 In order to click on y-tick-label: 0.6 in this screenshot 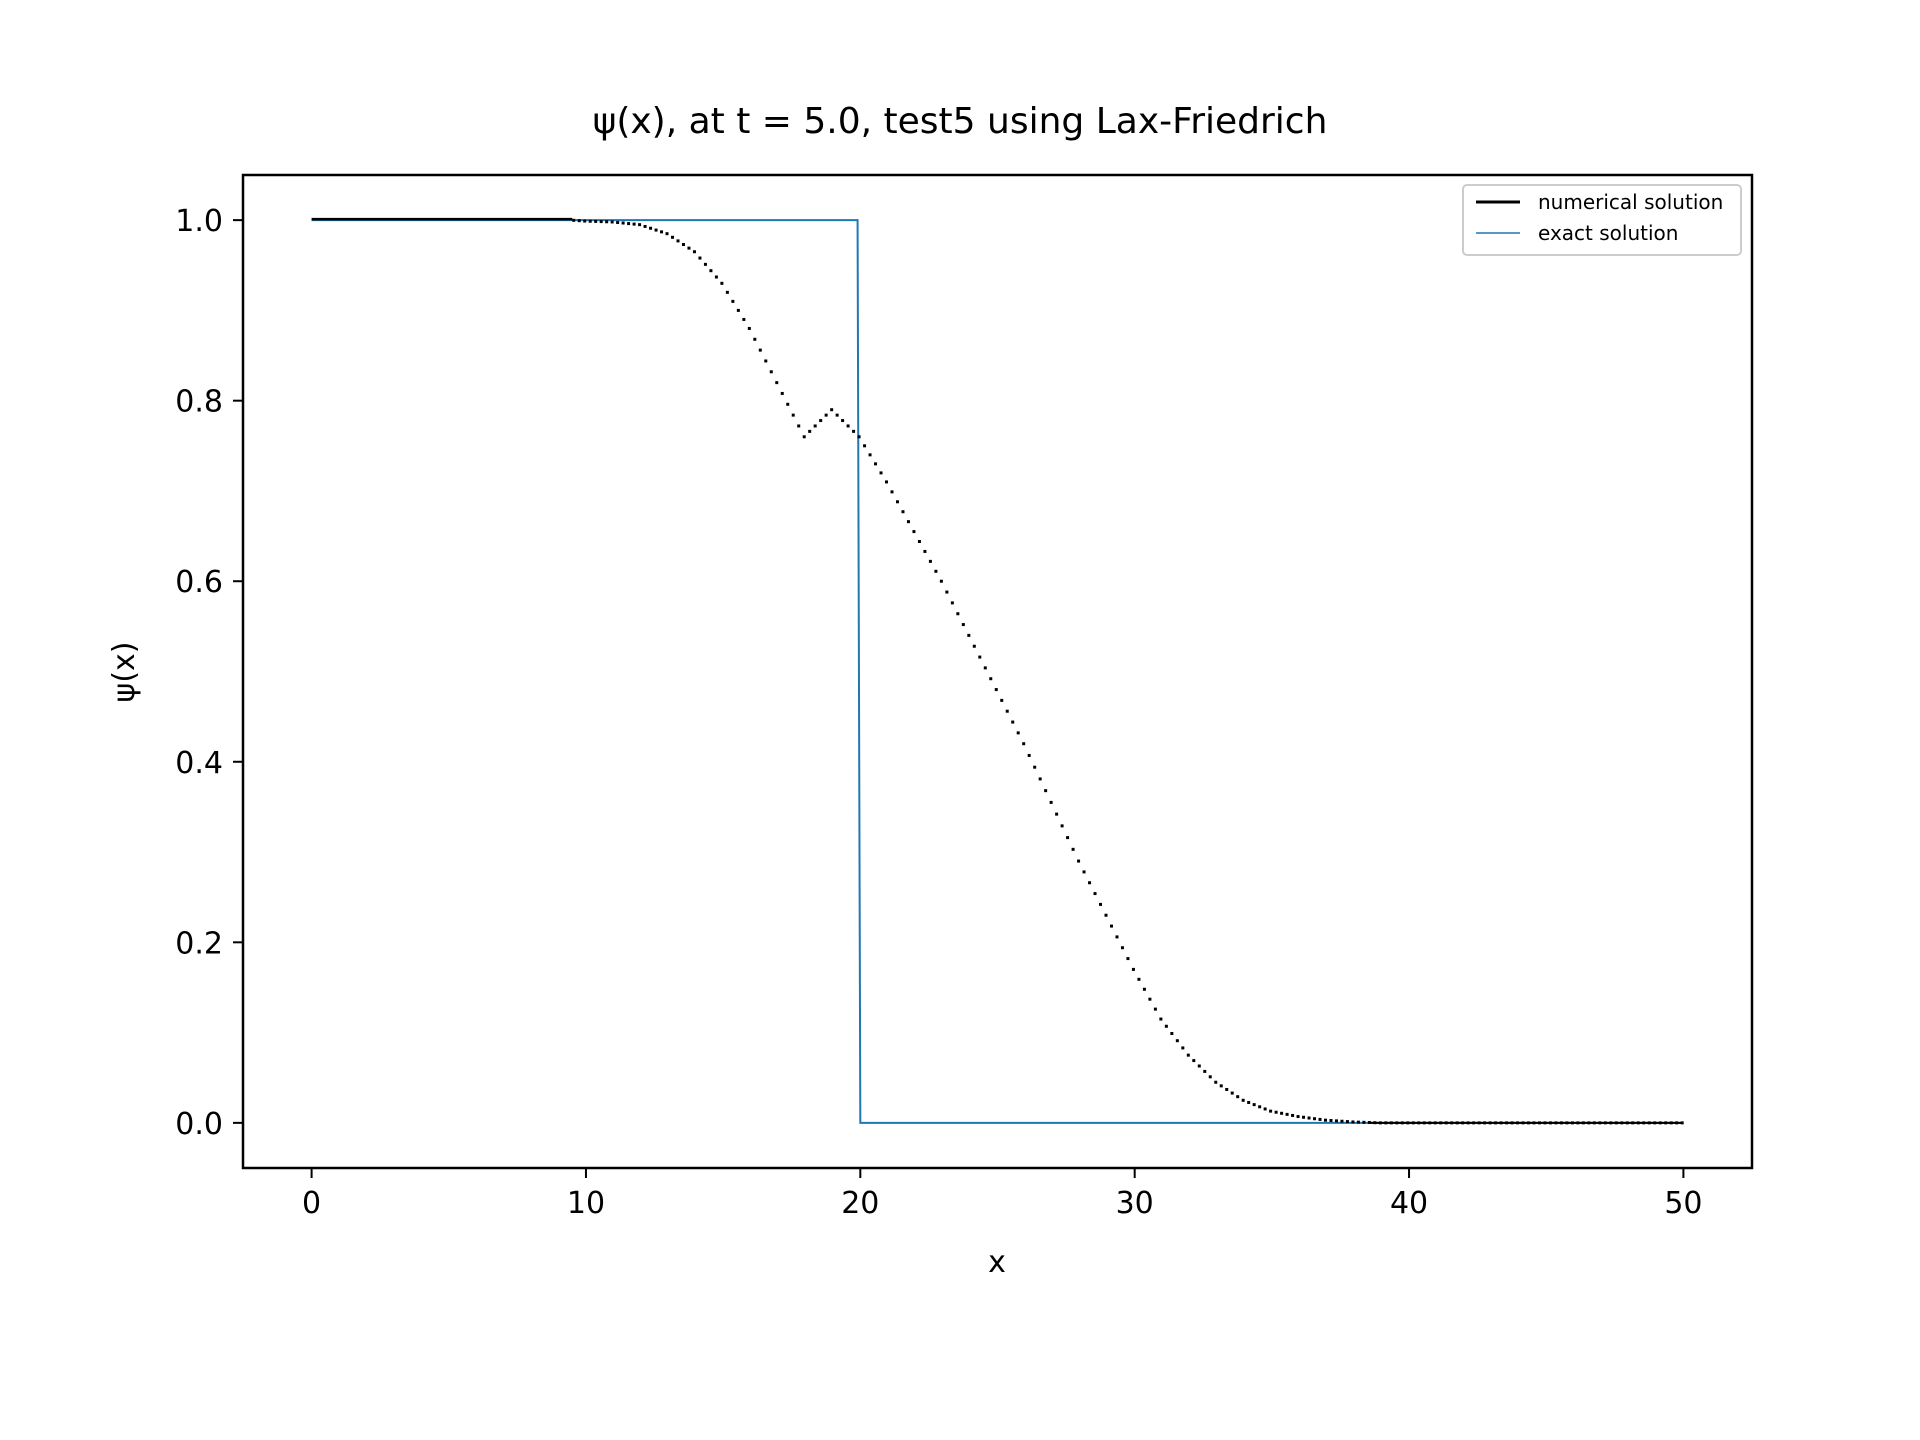, I will do `click(199, 582)`.